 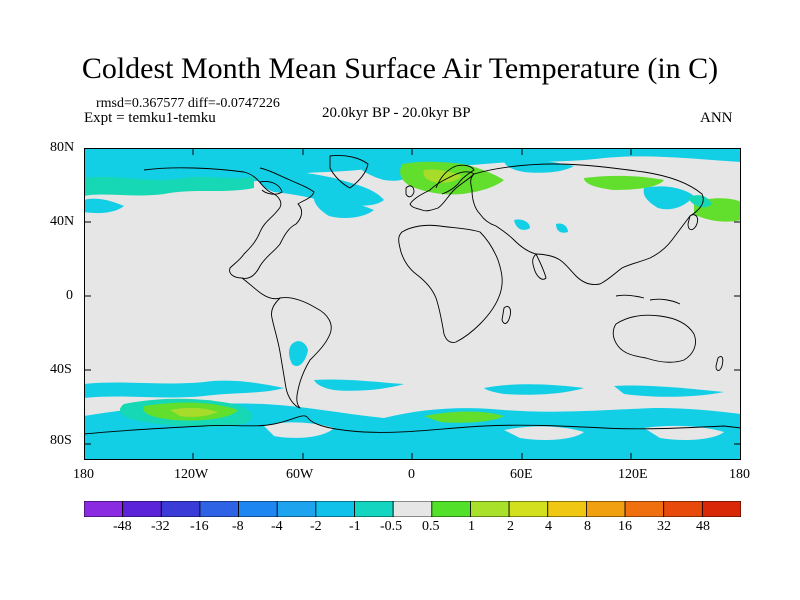 I want to click on coast-new-zealand, so click(x=719, y=363).